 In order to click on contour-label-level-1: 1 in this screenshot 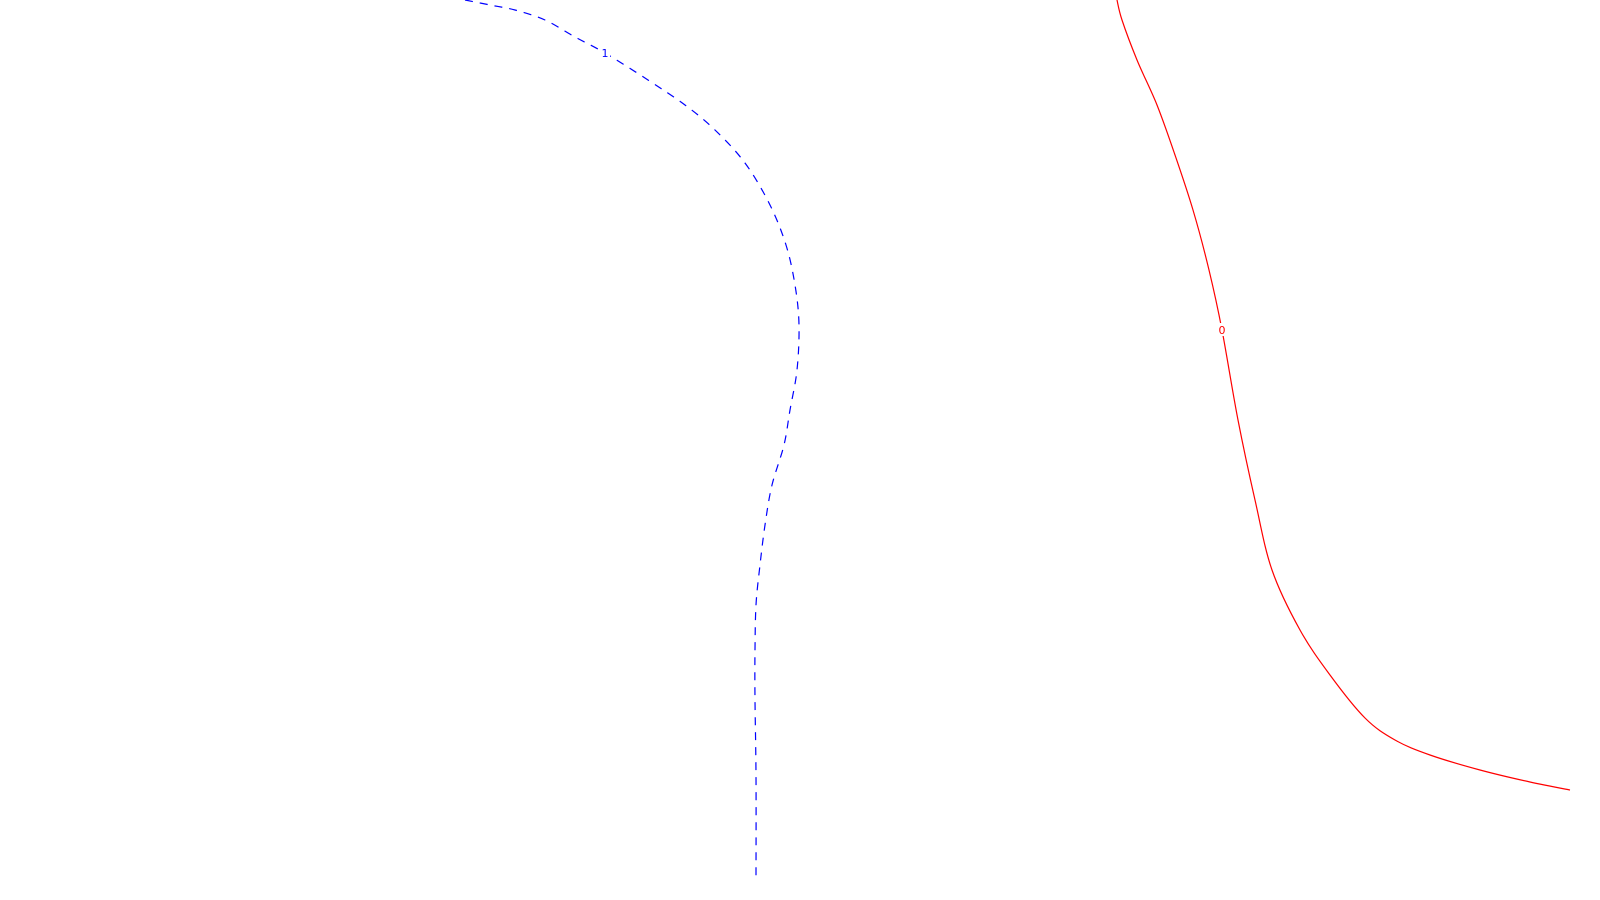, I will do `click(605, 53)`.